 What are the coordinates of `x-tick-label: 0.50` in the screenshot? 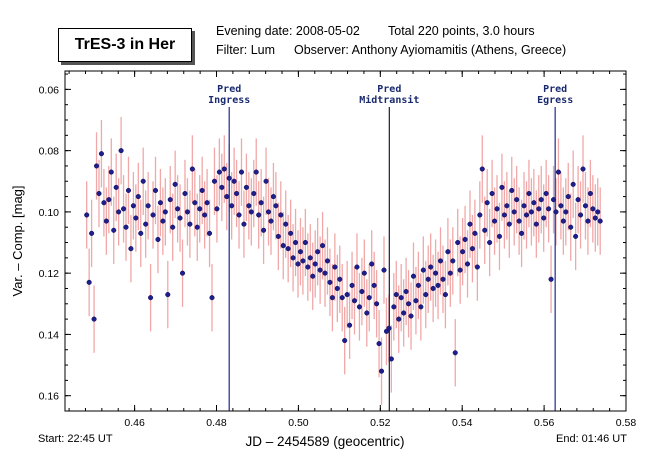 It's located at (298, 423).